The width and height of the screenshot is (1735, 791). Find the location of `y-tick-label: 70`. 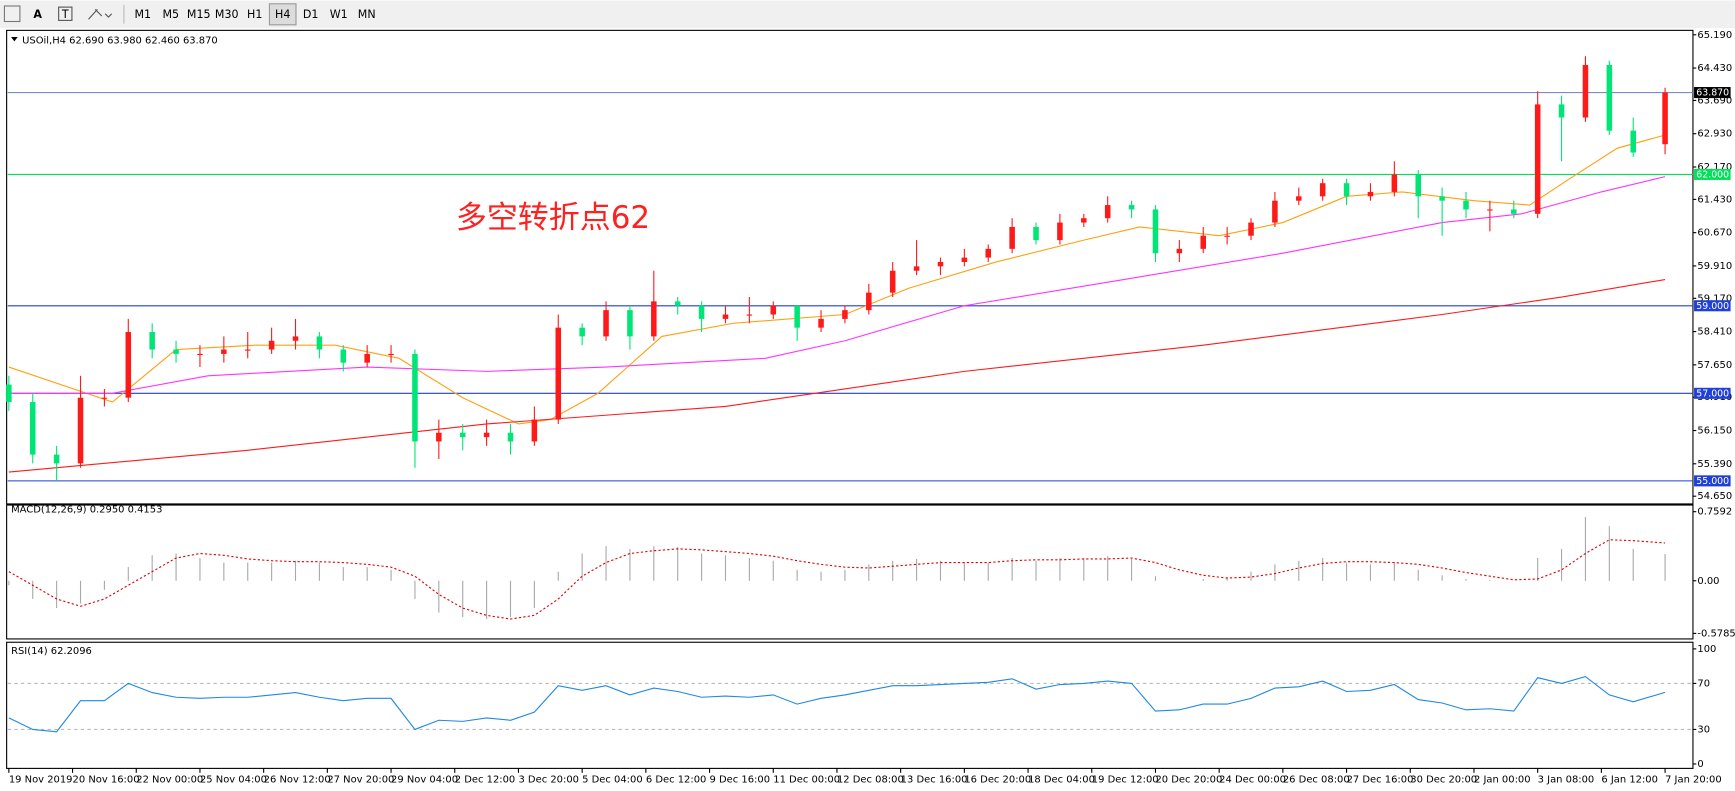

y-tick-label: 70 is located at coordinates (1703, 683).